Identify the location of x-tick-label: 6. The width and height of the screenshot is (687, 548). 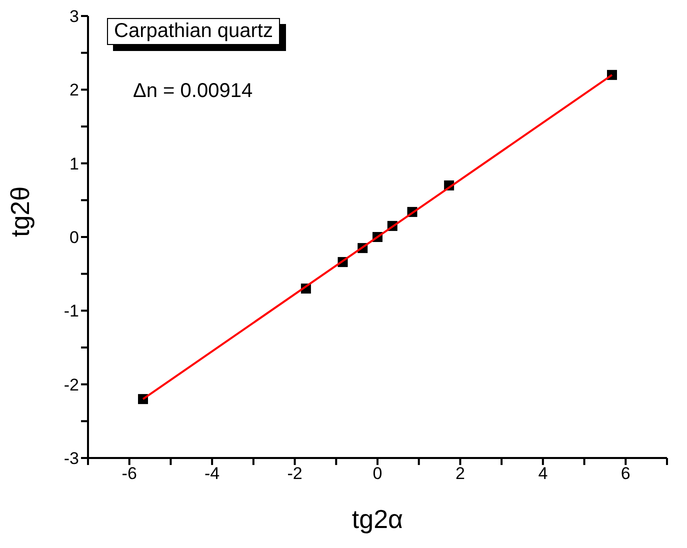
(625, 474).